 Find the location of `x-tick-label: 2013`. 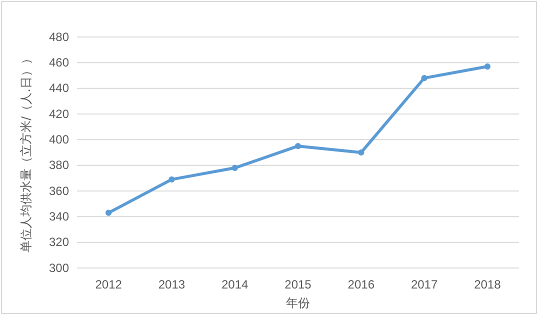

x-tick-label: 2013 is located at coordinates (172, 285).